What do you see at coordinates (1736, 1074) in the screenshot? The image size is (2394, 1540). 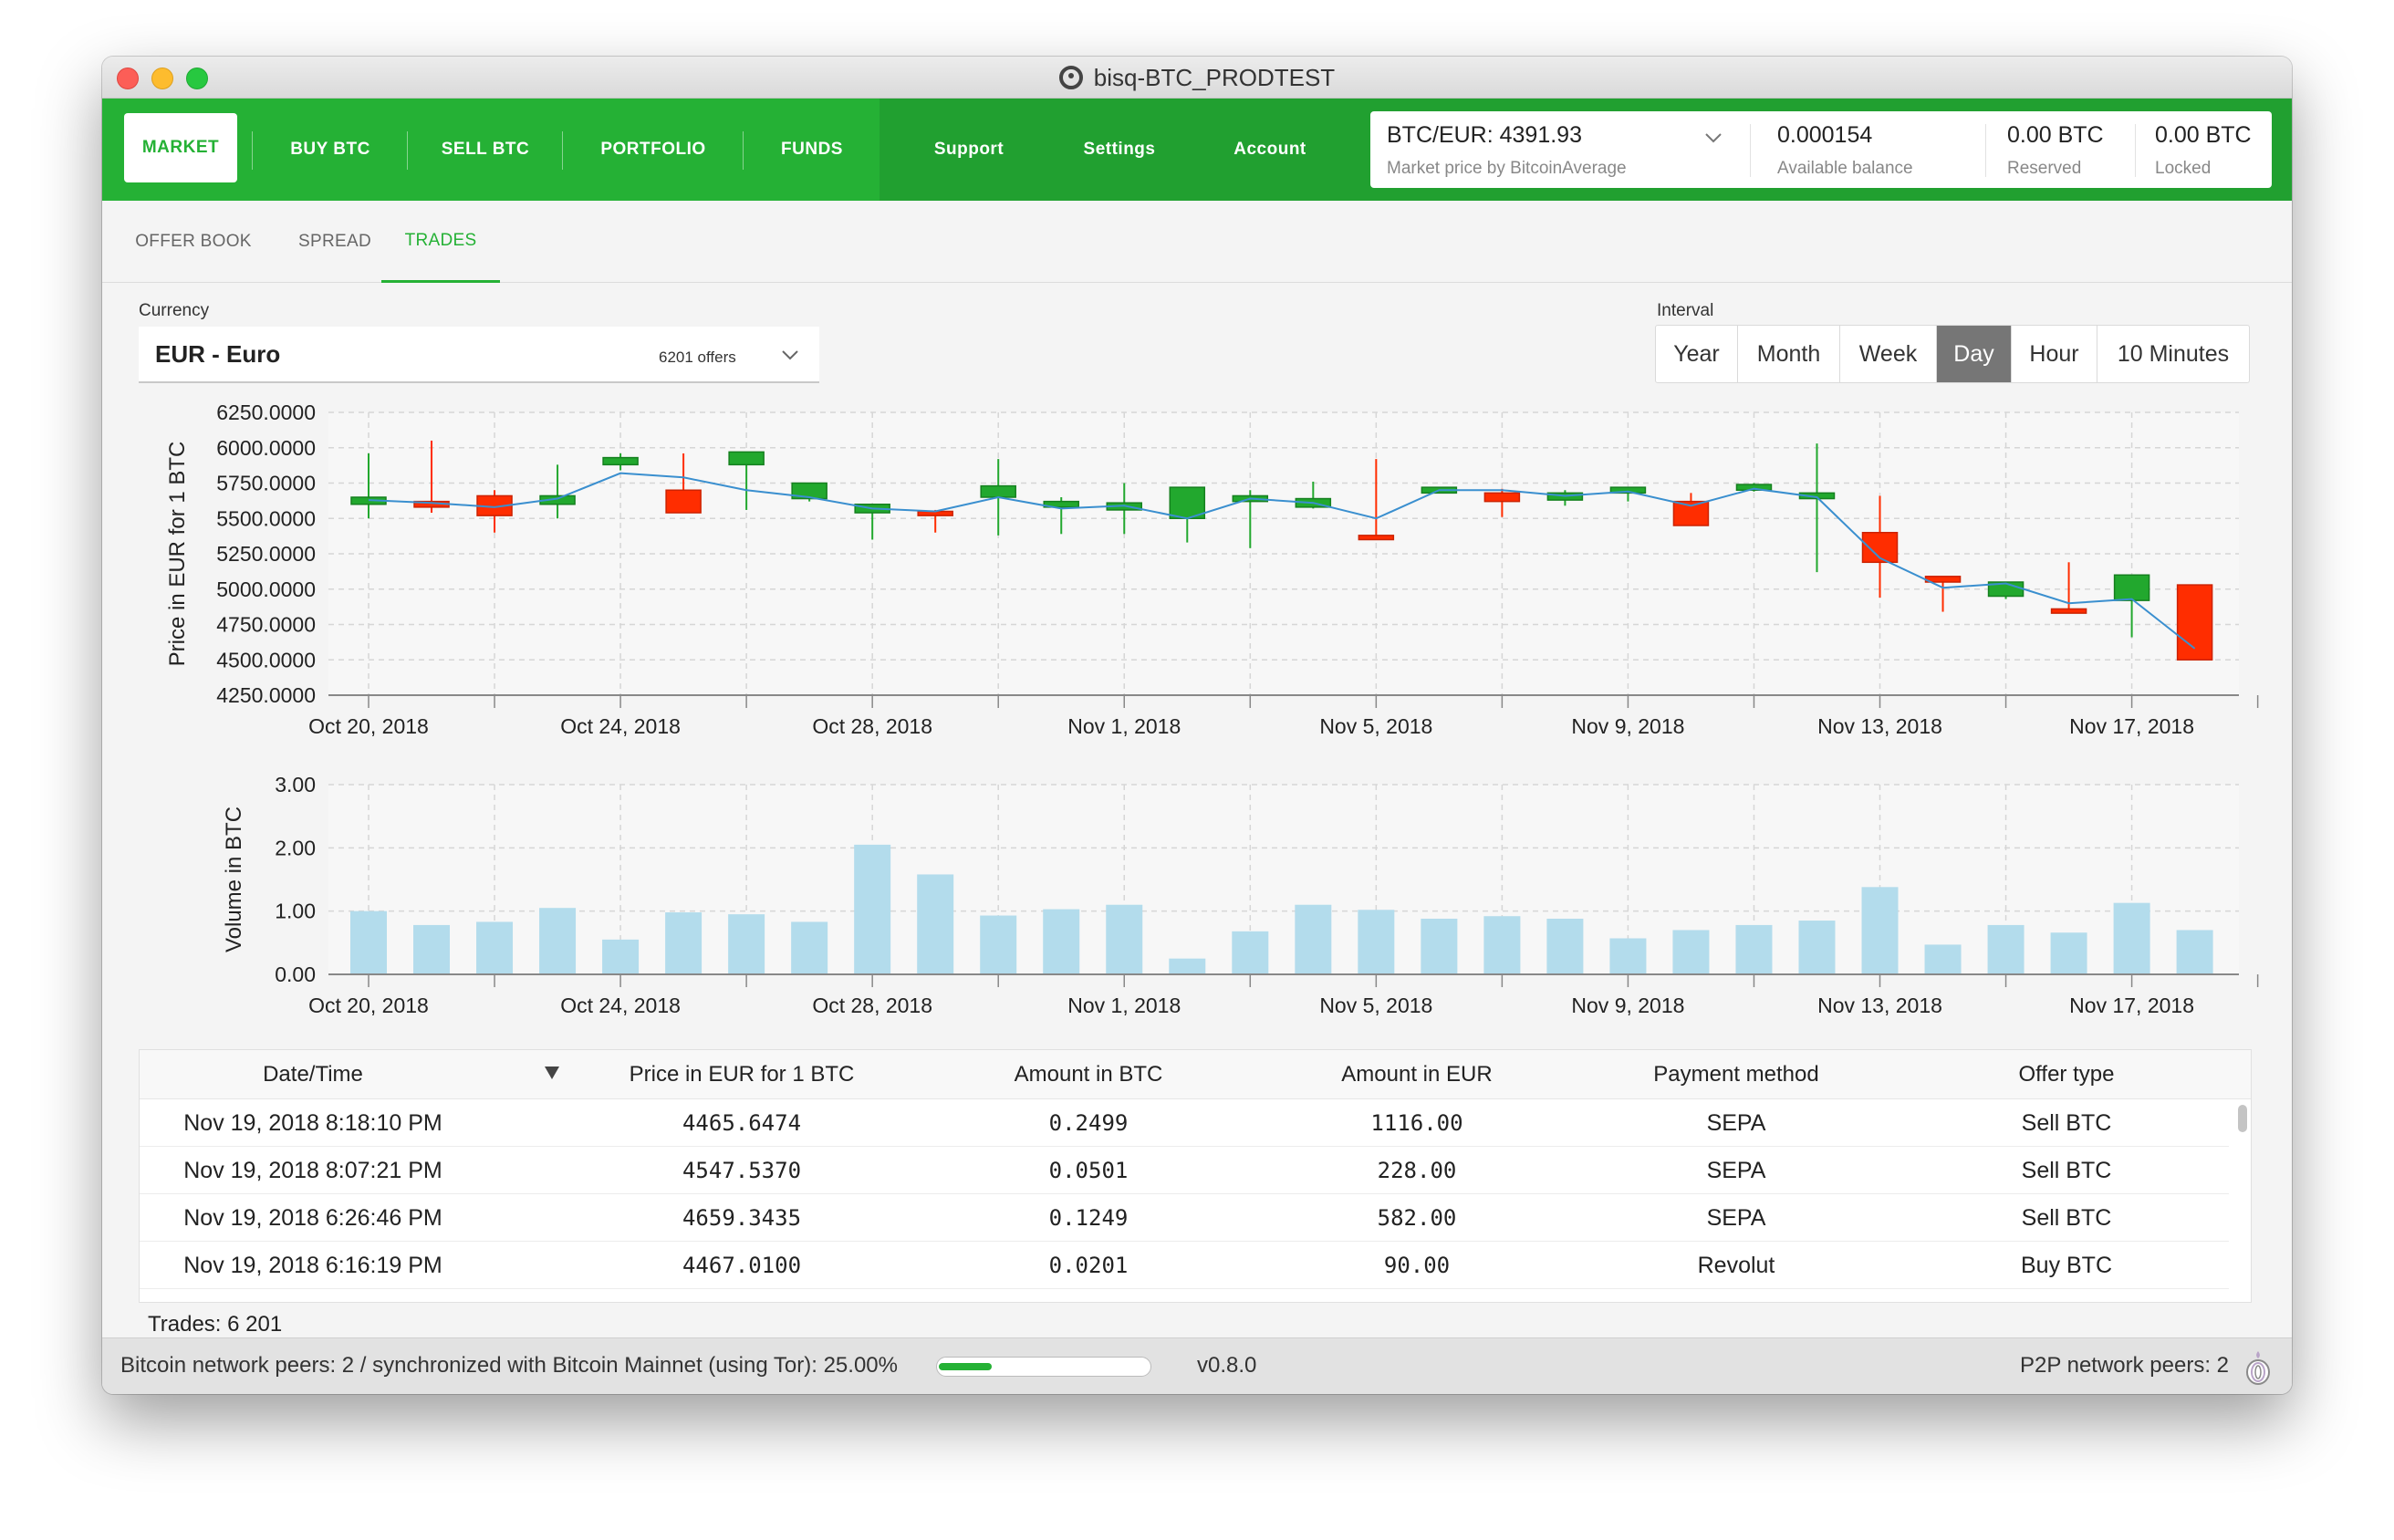 I see `col-payment-method: Payment method` at bounding box center [1736, 1074].